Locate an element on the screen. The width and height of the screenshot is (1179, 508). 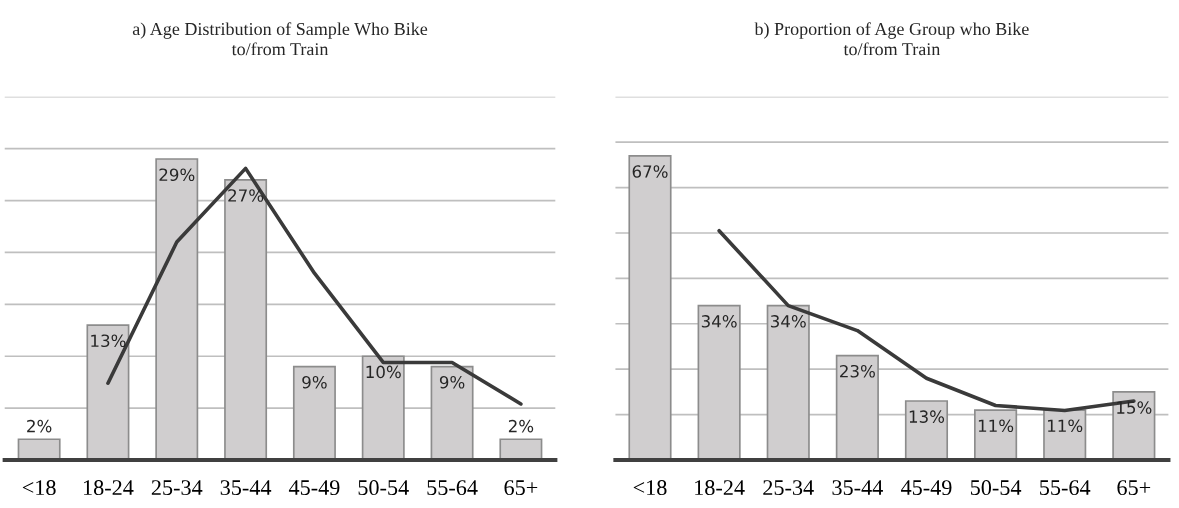
data-label: 15% is located at coordinates (1134, 407).